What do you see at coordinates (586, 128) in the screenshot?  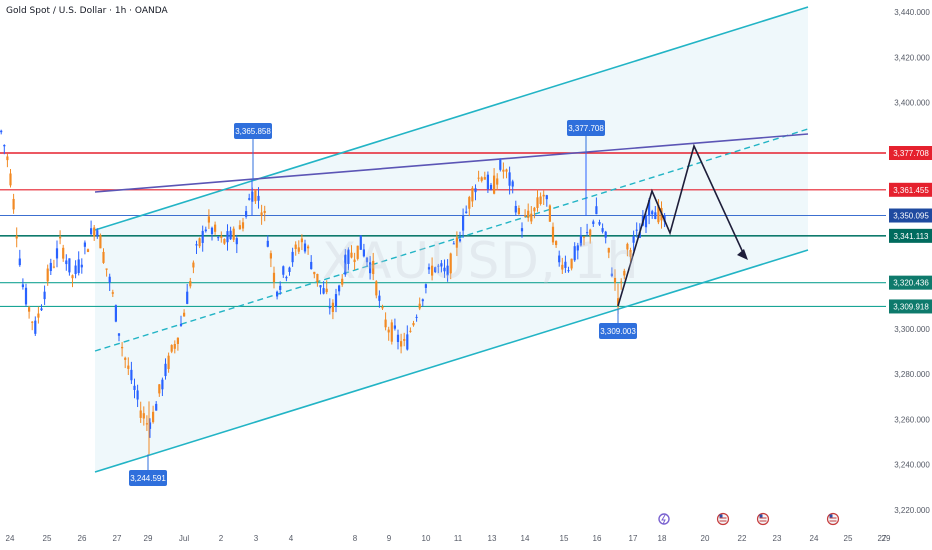 I see `callout-label: 3,377.708` at bounding box center [586, 128].